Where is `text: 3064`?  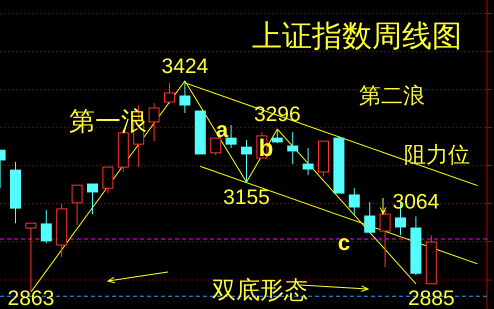
text: 3064 is located at coordinates (416, 202).